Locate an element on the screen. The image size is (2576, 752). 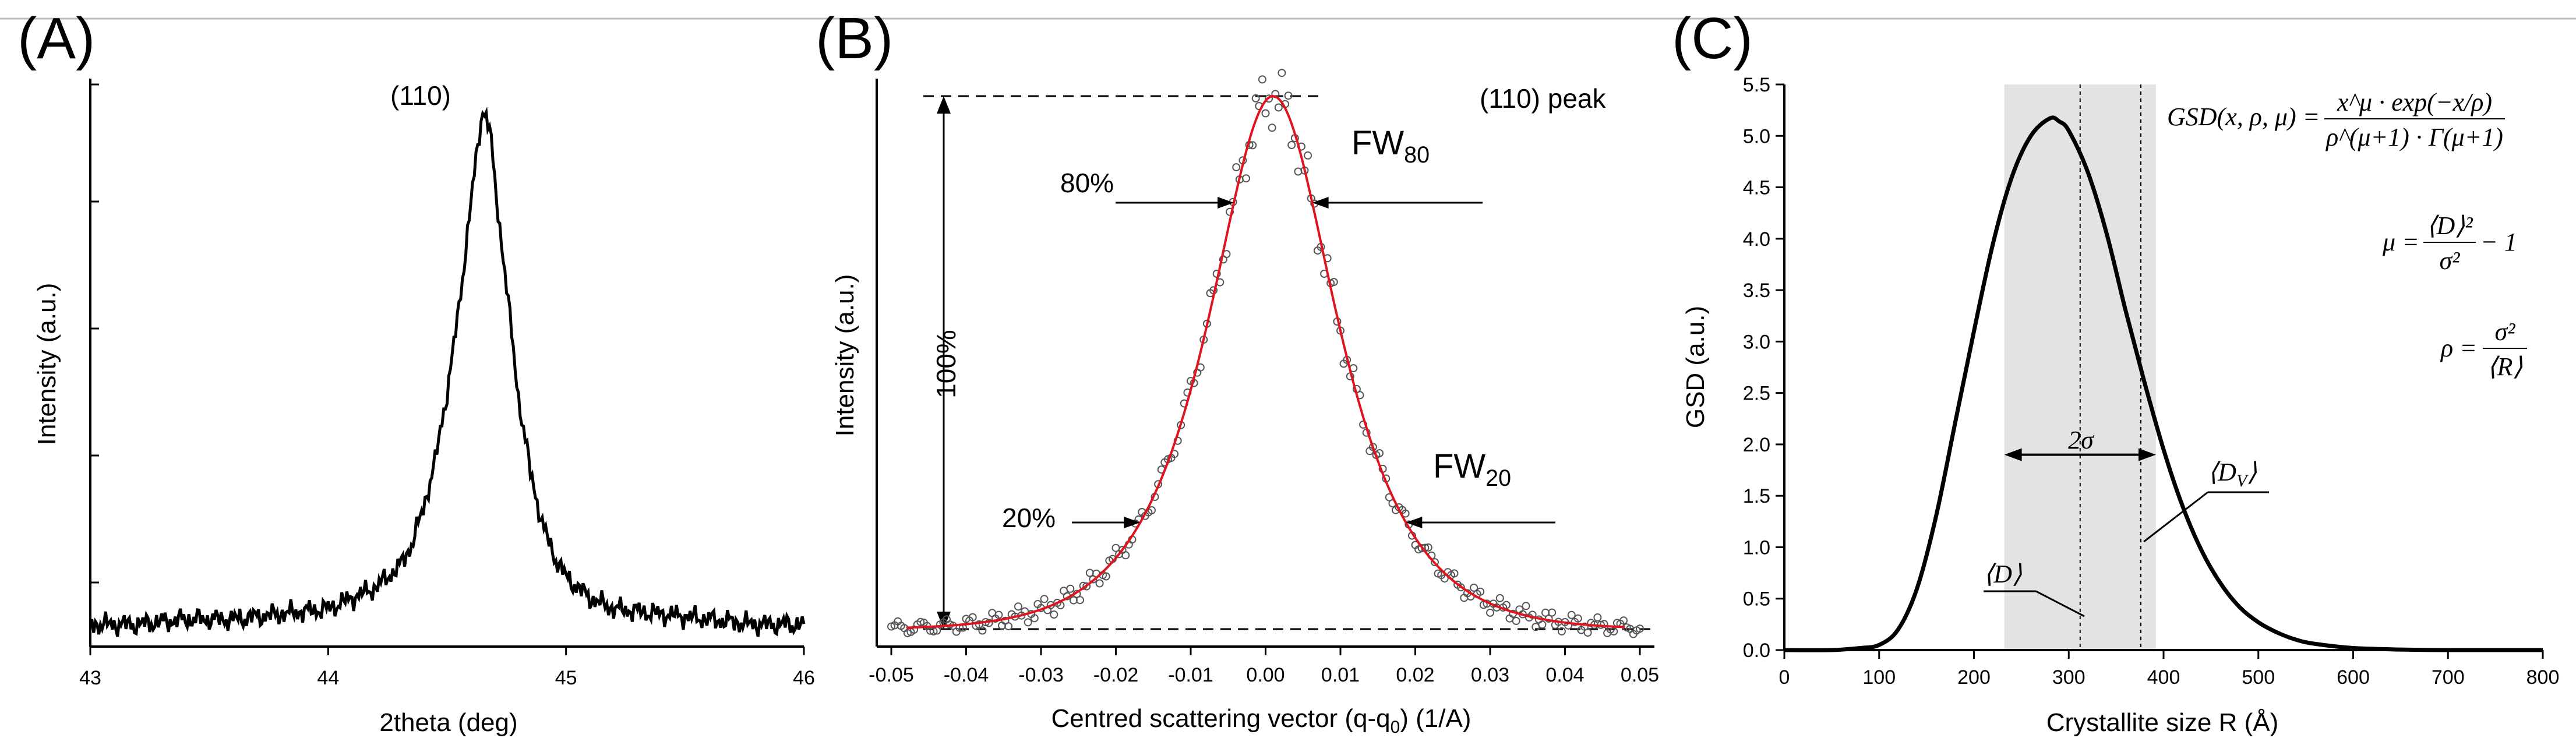
panel-b-x-tick-label: 0.01 is located at coordinates (1341, 675).